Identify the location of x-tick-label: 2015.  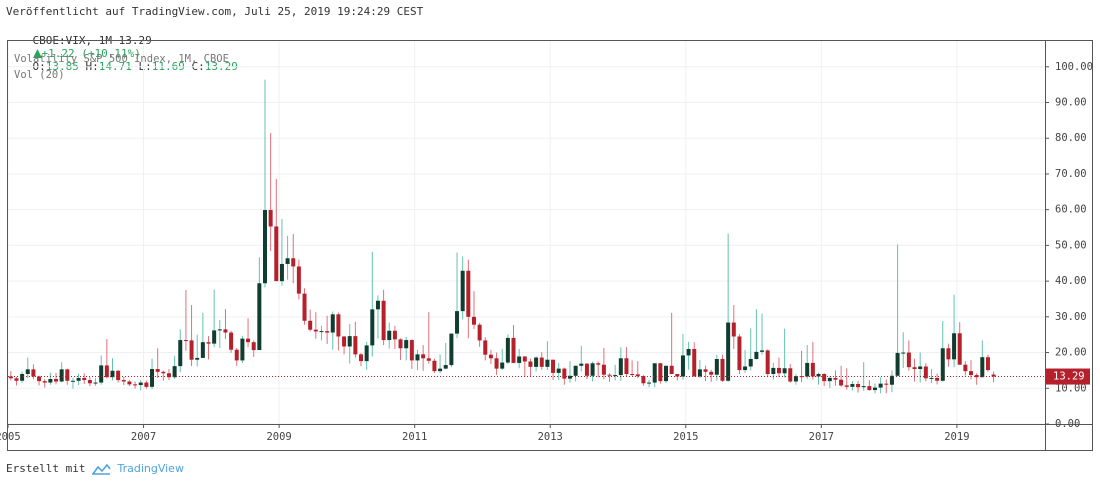
(685, 437).